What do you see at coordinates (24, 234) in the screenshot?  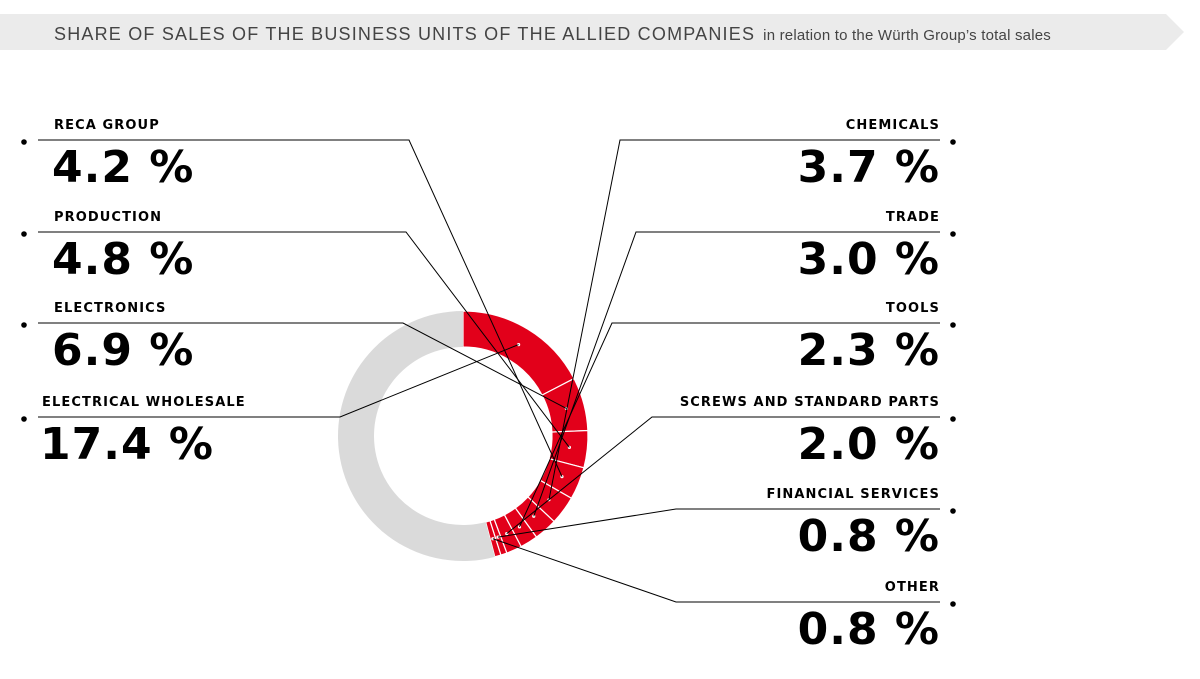 I see `bullet-production` at bounding box center [24, 234].